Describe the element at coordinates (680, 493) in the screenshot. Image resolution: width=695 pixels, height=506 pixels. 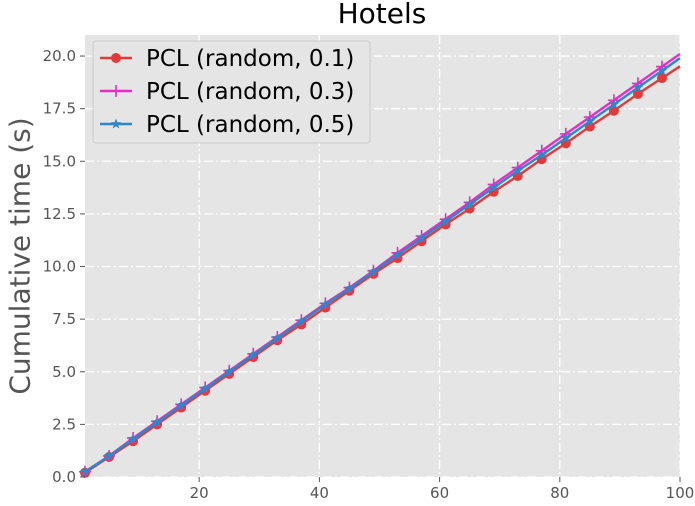
I see `x-tick-label: 100` at that location.